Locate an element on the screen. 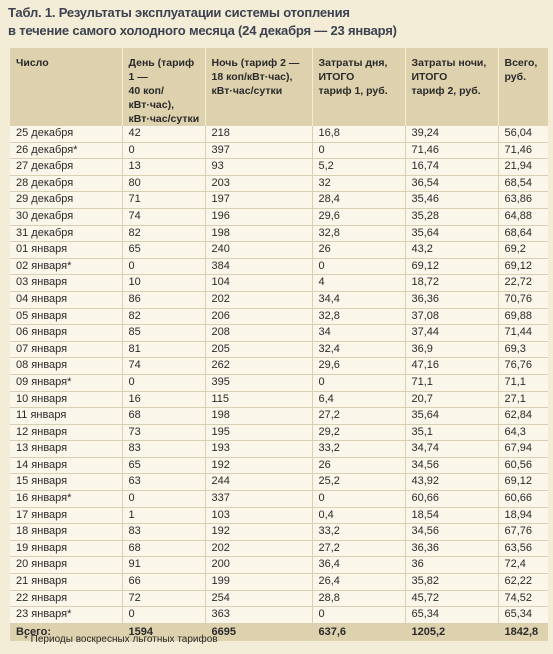 This screenshot has width=553, height=654. table-cell: 69,12 is located at coordinates (523, 267).